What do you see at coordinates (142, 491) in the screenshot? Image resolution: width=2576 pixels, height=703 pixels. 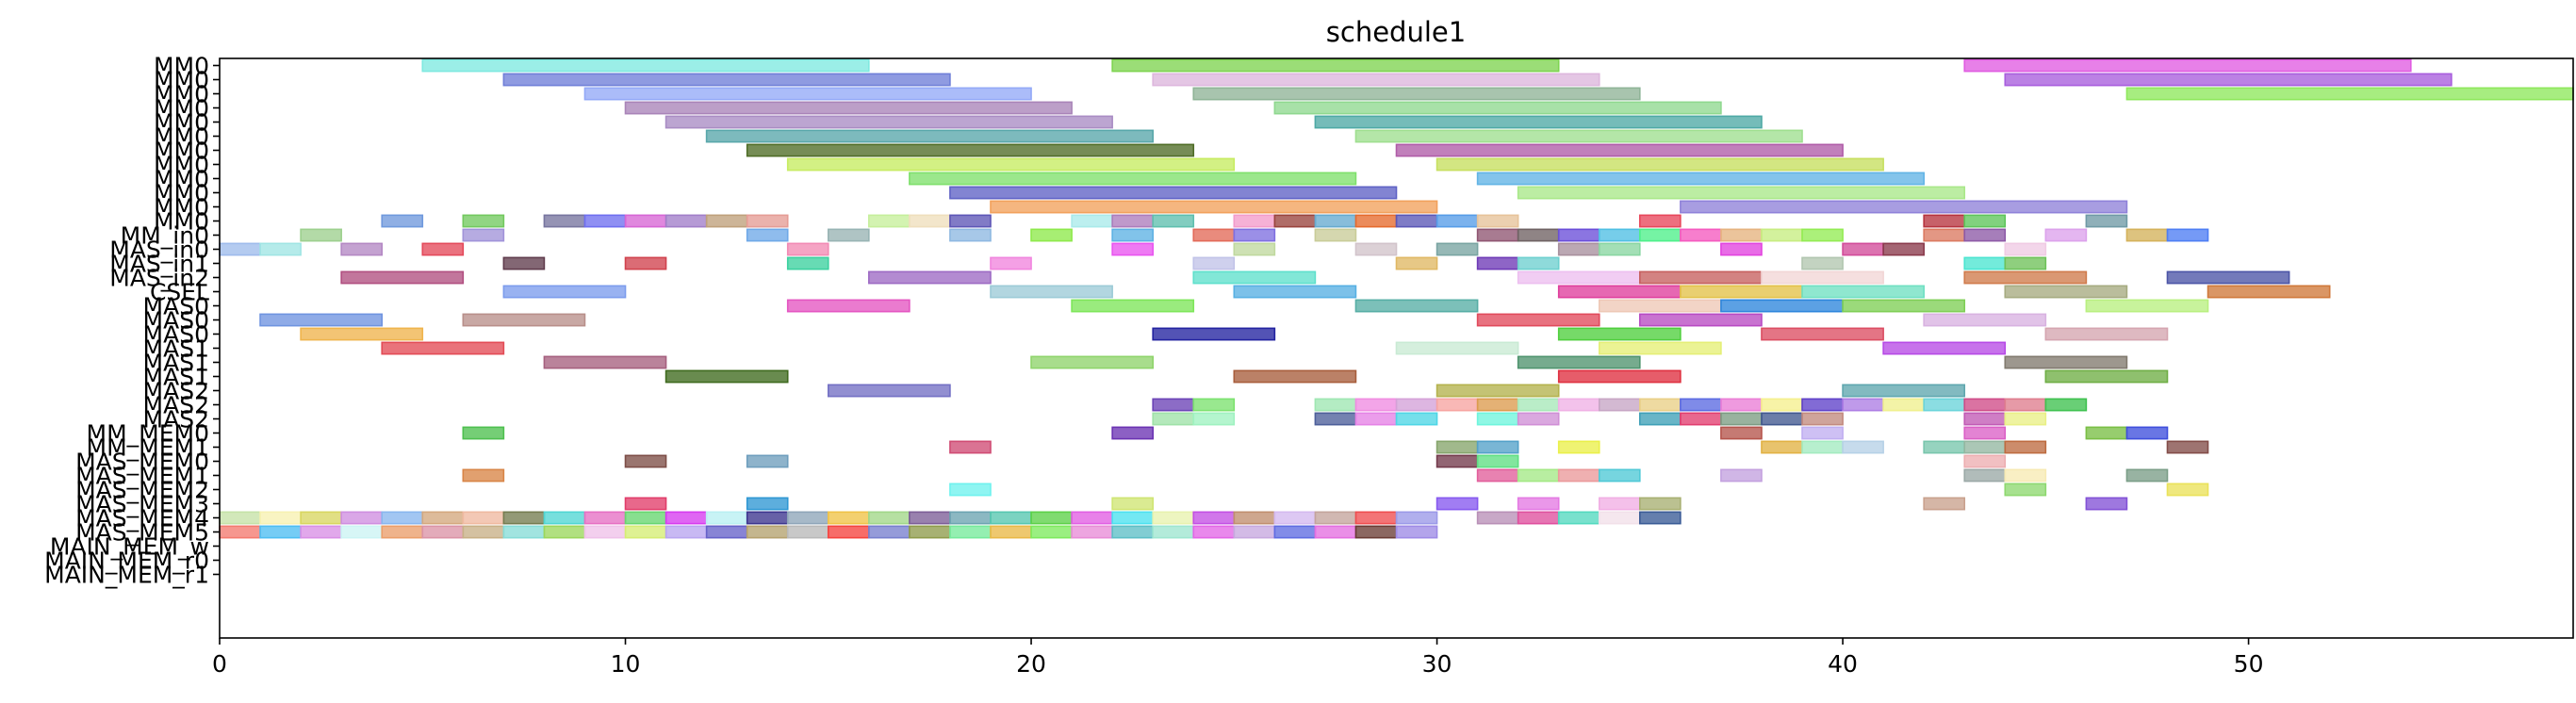 I see `y-tick-label: MAS_MEM2` at bounding box center [142, 491].